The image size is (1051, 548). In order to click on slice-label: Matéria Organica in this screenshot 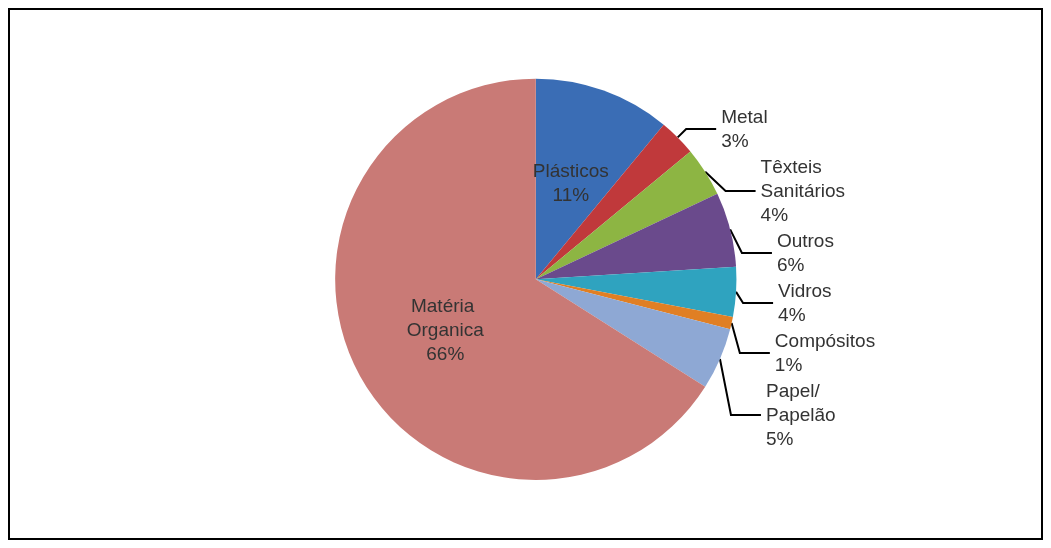, I will do `click(445, 317)`.